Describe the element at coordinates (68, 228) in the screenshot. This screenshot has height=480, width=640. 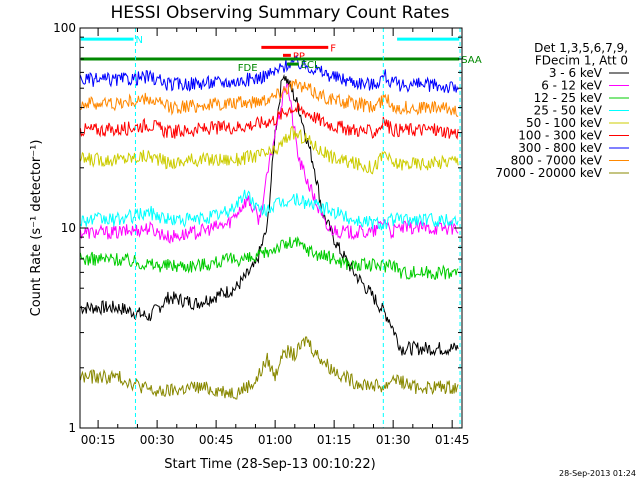
I see `y-tick-label-1: 10` at that location.